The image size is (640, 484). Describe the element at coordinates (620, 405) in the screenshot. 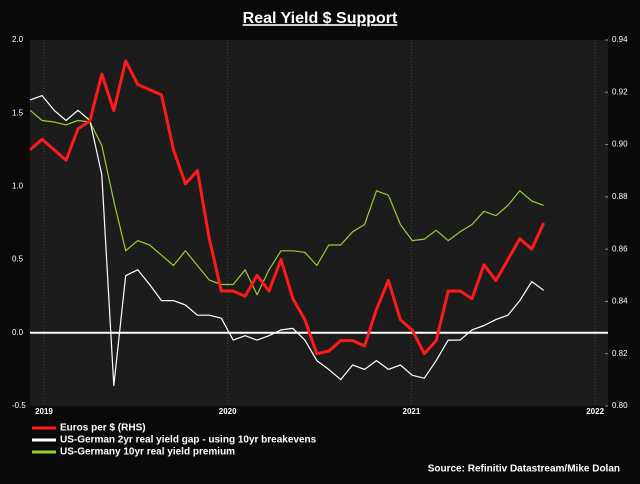

I see `y2-tick-label: 0.80` at that location.